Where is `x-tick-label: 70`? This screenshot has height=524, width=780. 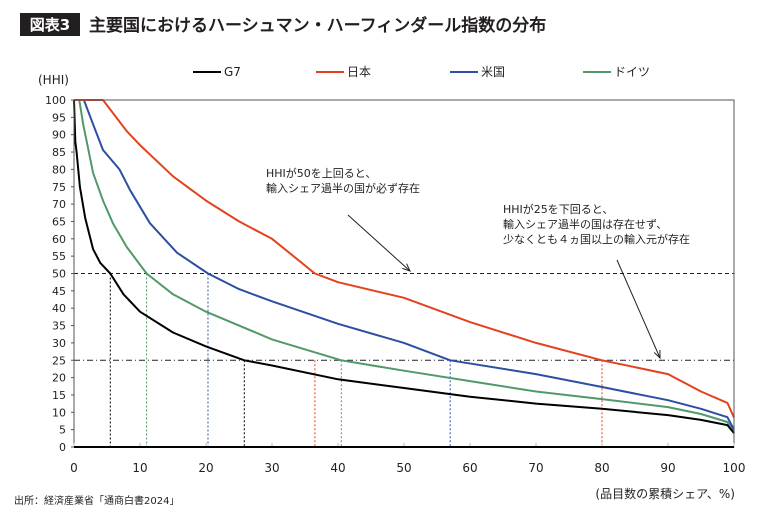
x-tick-label: 70 is located at coordinates (535, 468).